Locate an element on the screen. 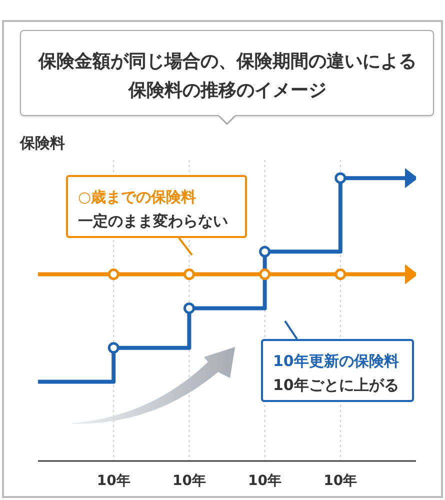  annotation: 10年ごとに上がる is located at coordinates (336, 385).